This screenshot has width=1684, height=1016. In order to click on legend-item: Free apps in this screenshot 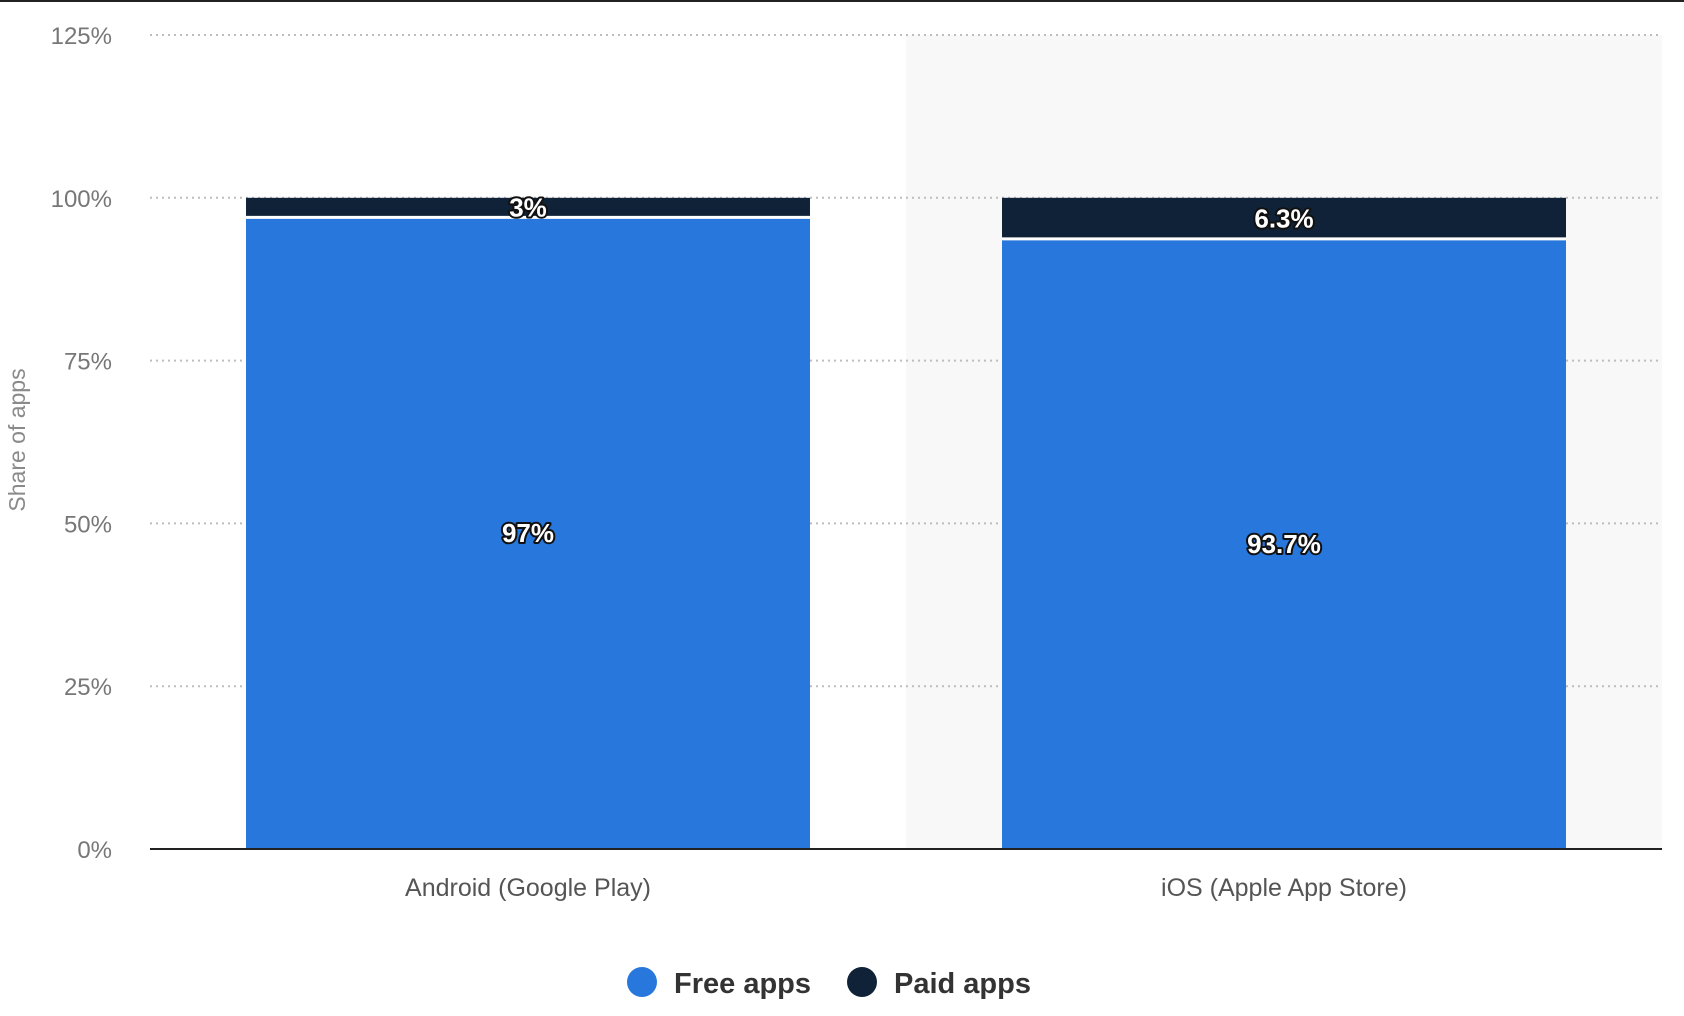, I will do `click(719, 983)`.